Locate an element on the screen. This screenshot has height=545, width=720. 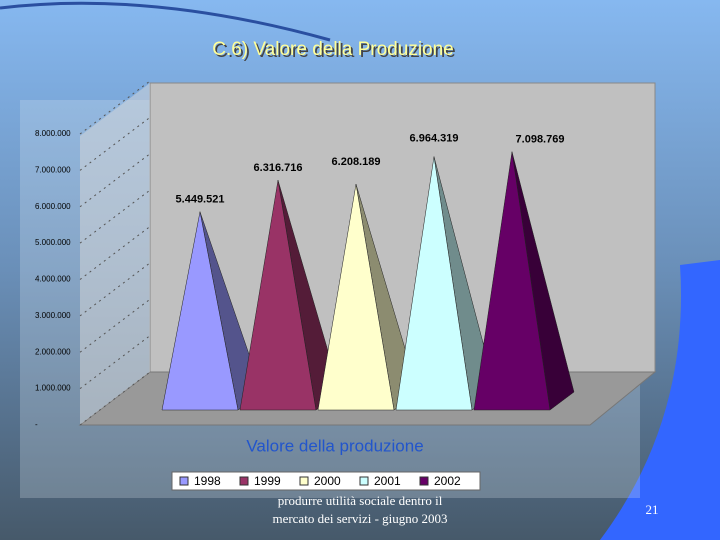
legend-label: 2000 is located at coordinates (327, 481).